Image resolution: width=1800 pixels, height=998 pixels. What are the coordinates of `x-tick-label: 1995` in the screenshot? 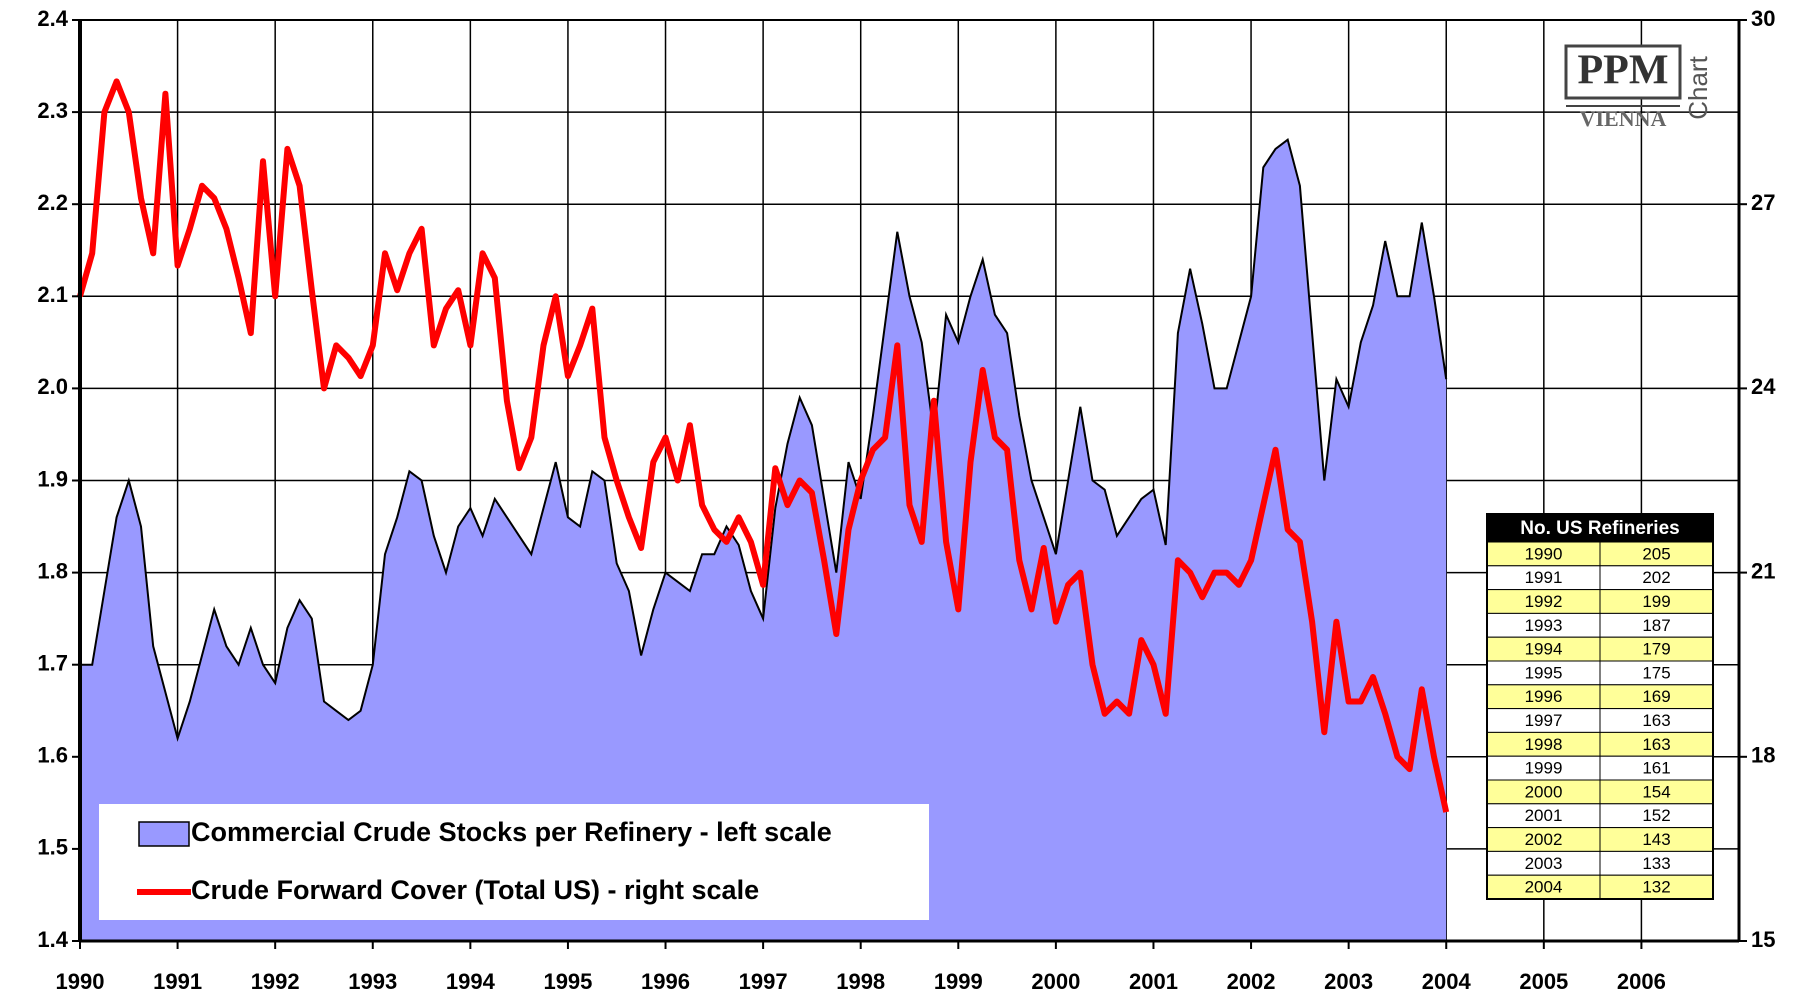 It's located at (567, 981).